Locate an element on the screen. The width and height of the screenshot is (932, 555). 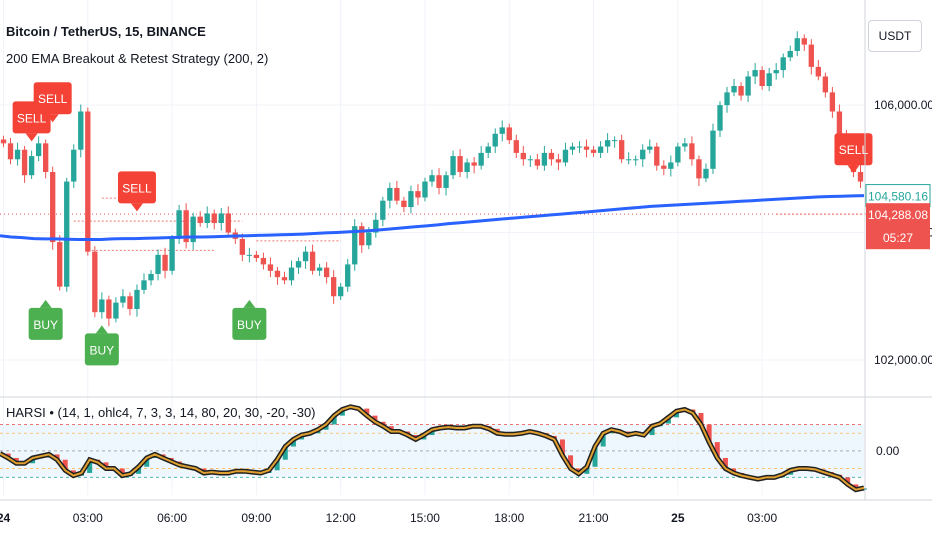
symbol-title: Bitcoin / TetherUS, 15, BINANCE is located at coordinates (106, 31).